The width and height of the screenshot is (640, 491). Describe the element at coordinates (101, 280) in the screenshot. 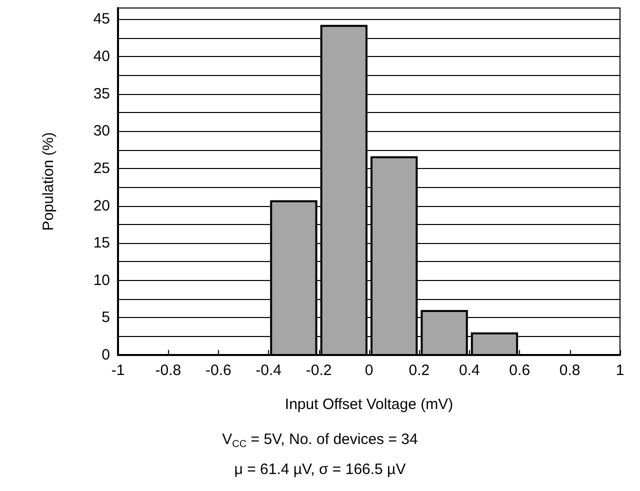

I see `y-tick-label: 10` at that location.